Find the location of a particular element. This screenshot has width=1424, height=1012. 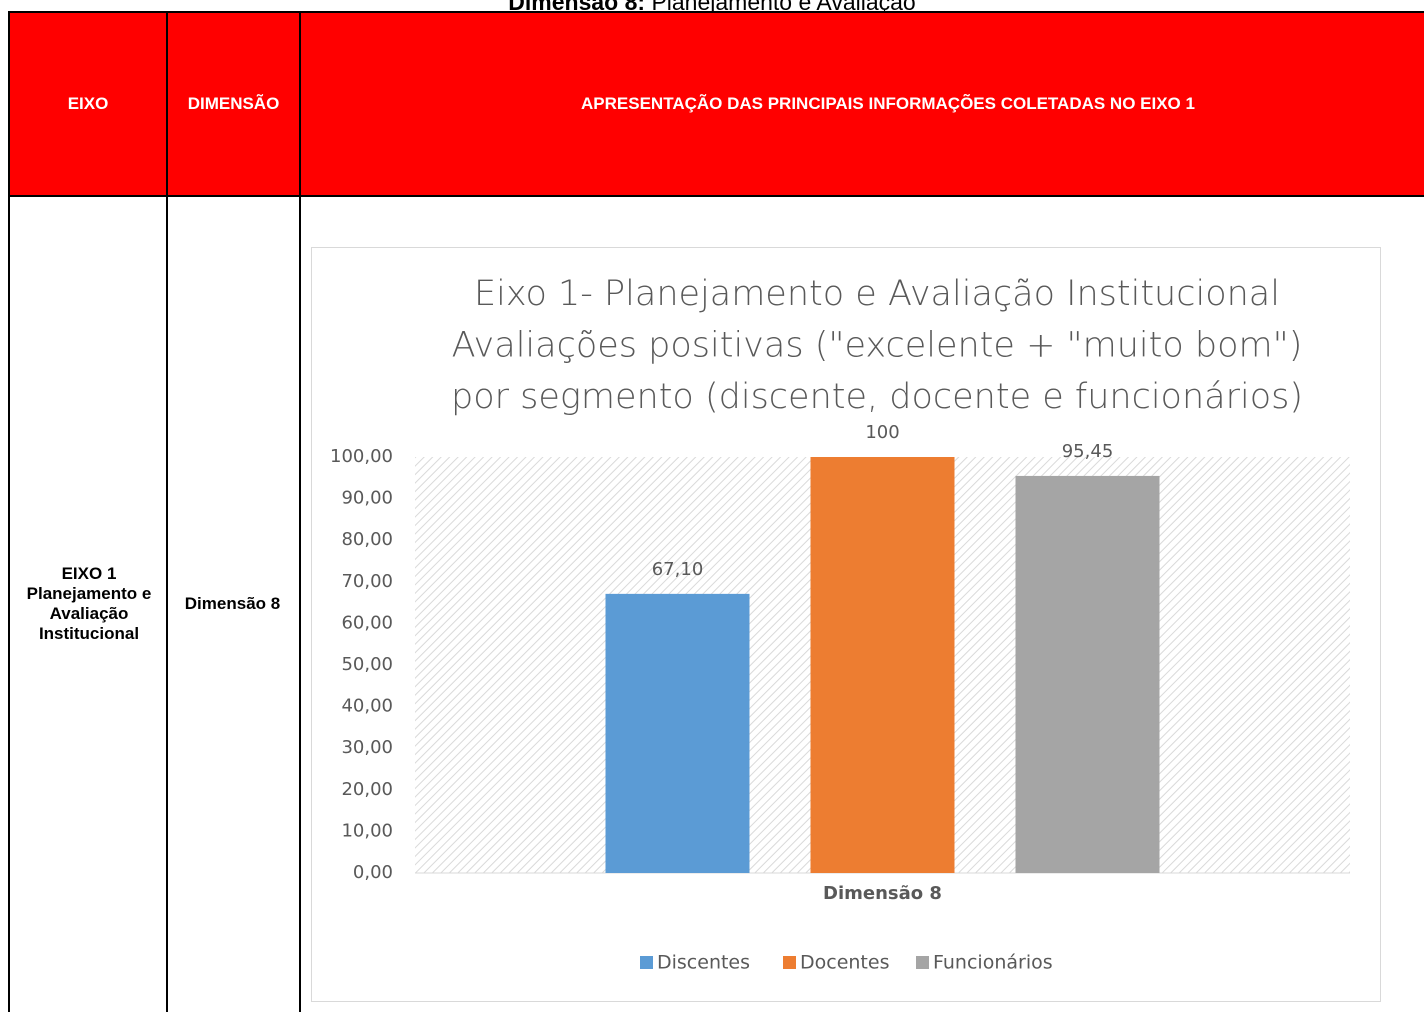

y-tick-label: 70,00 is located at coordinates (367, 581).